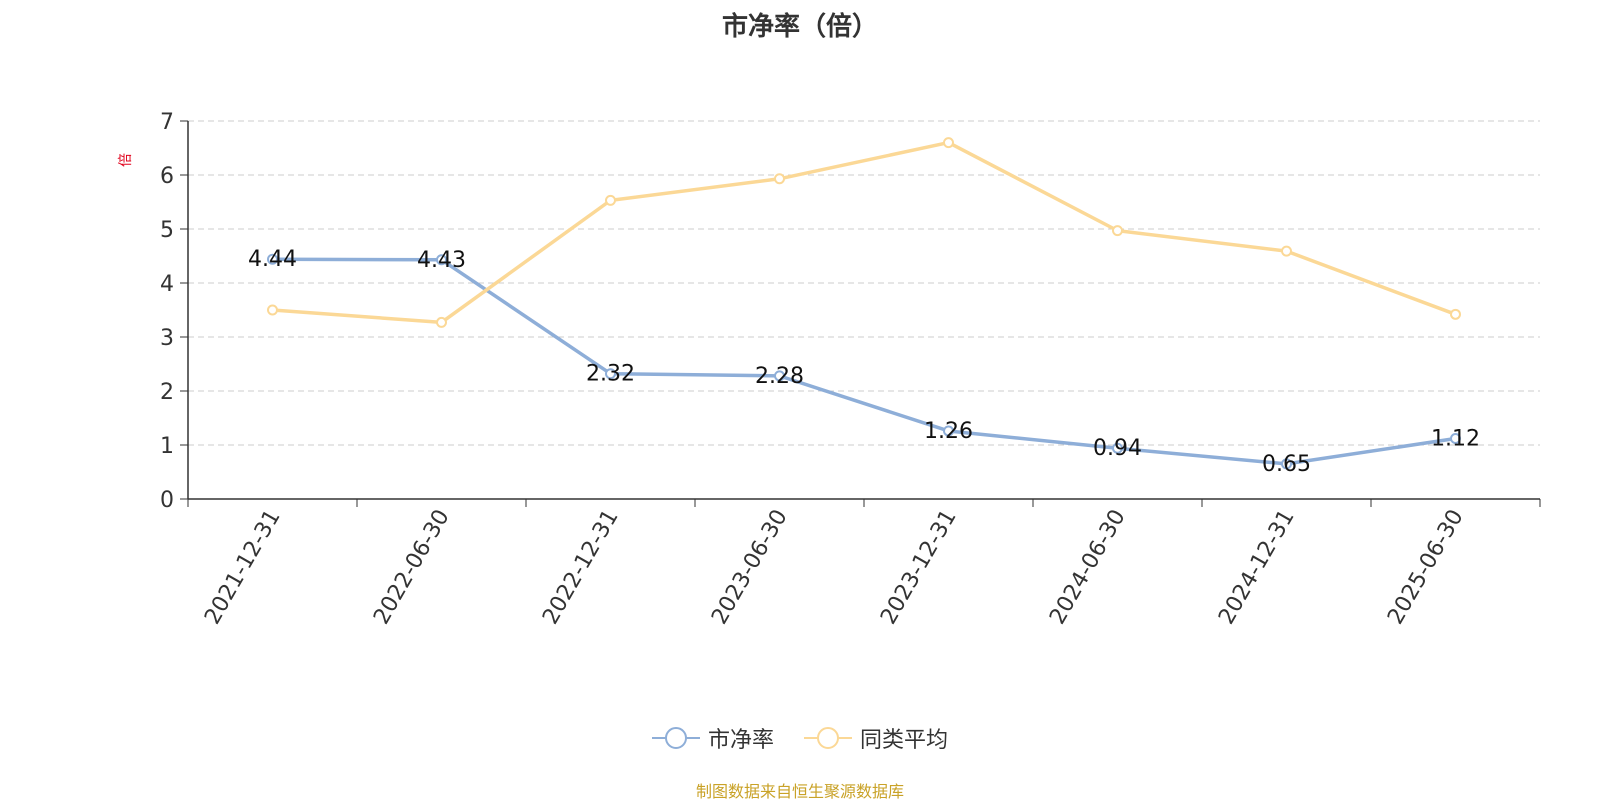 Image resolution: width=1600 pixels, height=802 pixels. What do you see at coordinates (799, 791) in the screenshot?
I see `source-note: 制图数据来自恒生聚源数据库` at bounding box center [799, 791].